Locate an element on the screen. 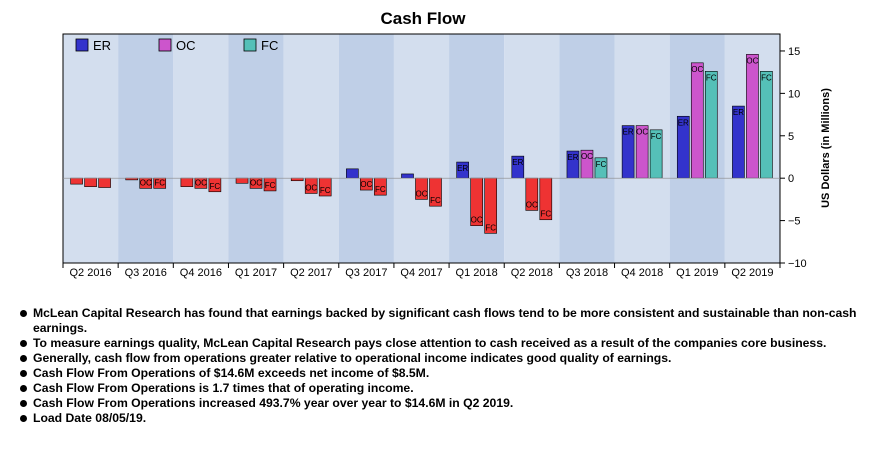 This screenshot has height=464, width=875. x-tick-label: Q4 2018 is located at coordinates (642, 273).